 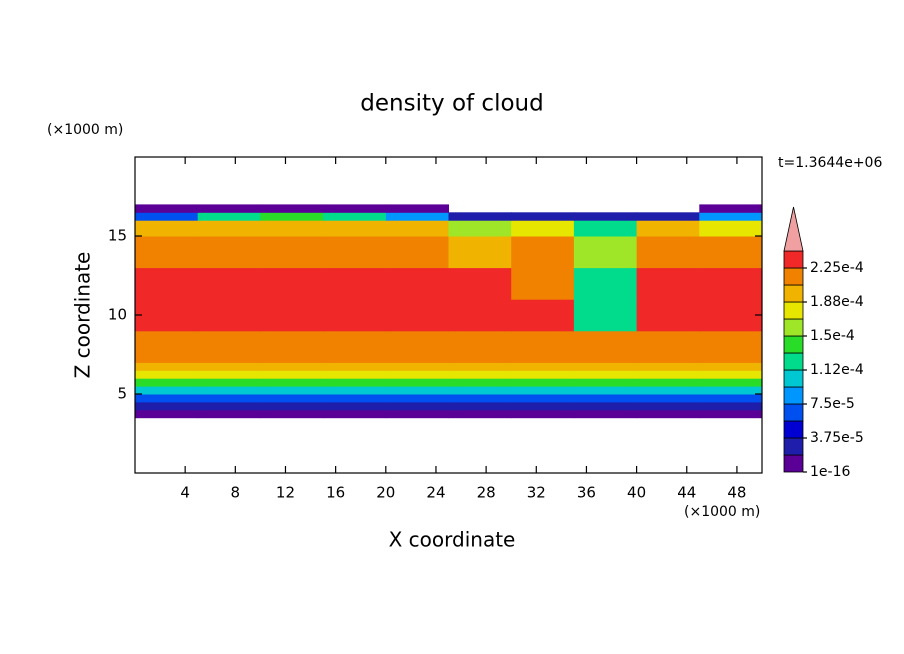 I want to click on y-tick-label: 15, so click(x=117, y=236).